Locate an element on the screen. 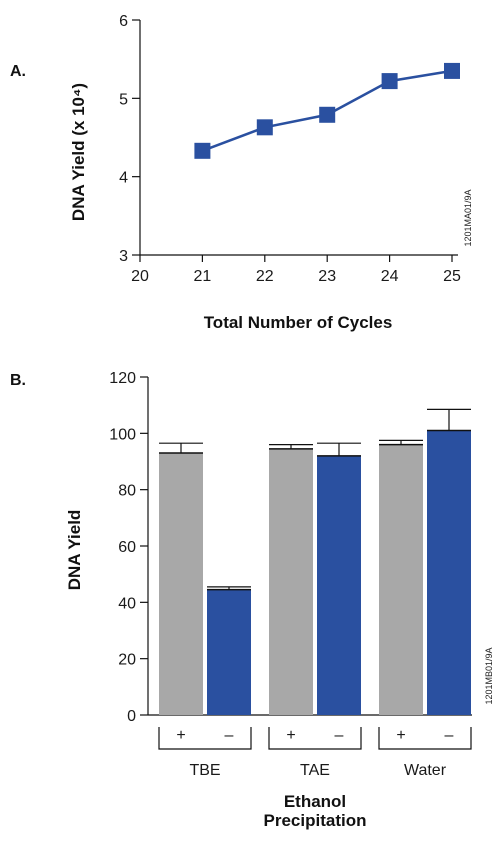  panel-a-y-ticks: 3 4 5 6 is located at coordinates (129, 139).